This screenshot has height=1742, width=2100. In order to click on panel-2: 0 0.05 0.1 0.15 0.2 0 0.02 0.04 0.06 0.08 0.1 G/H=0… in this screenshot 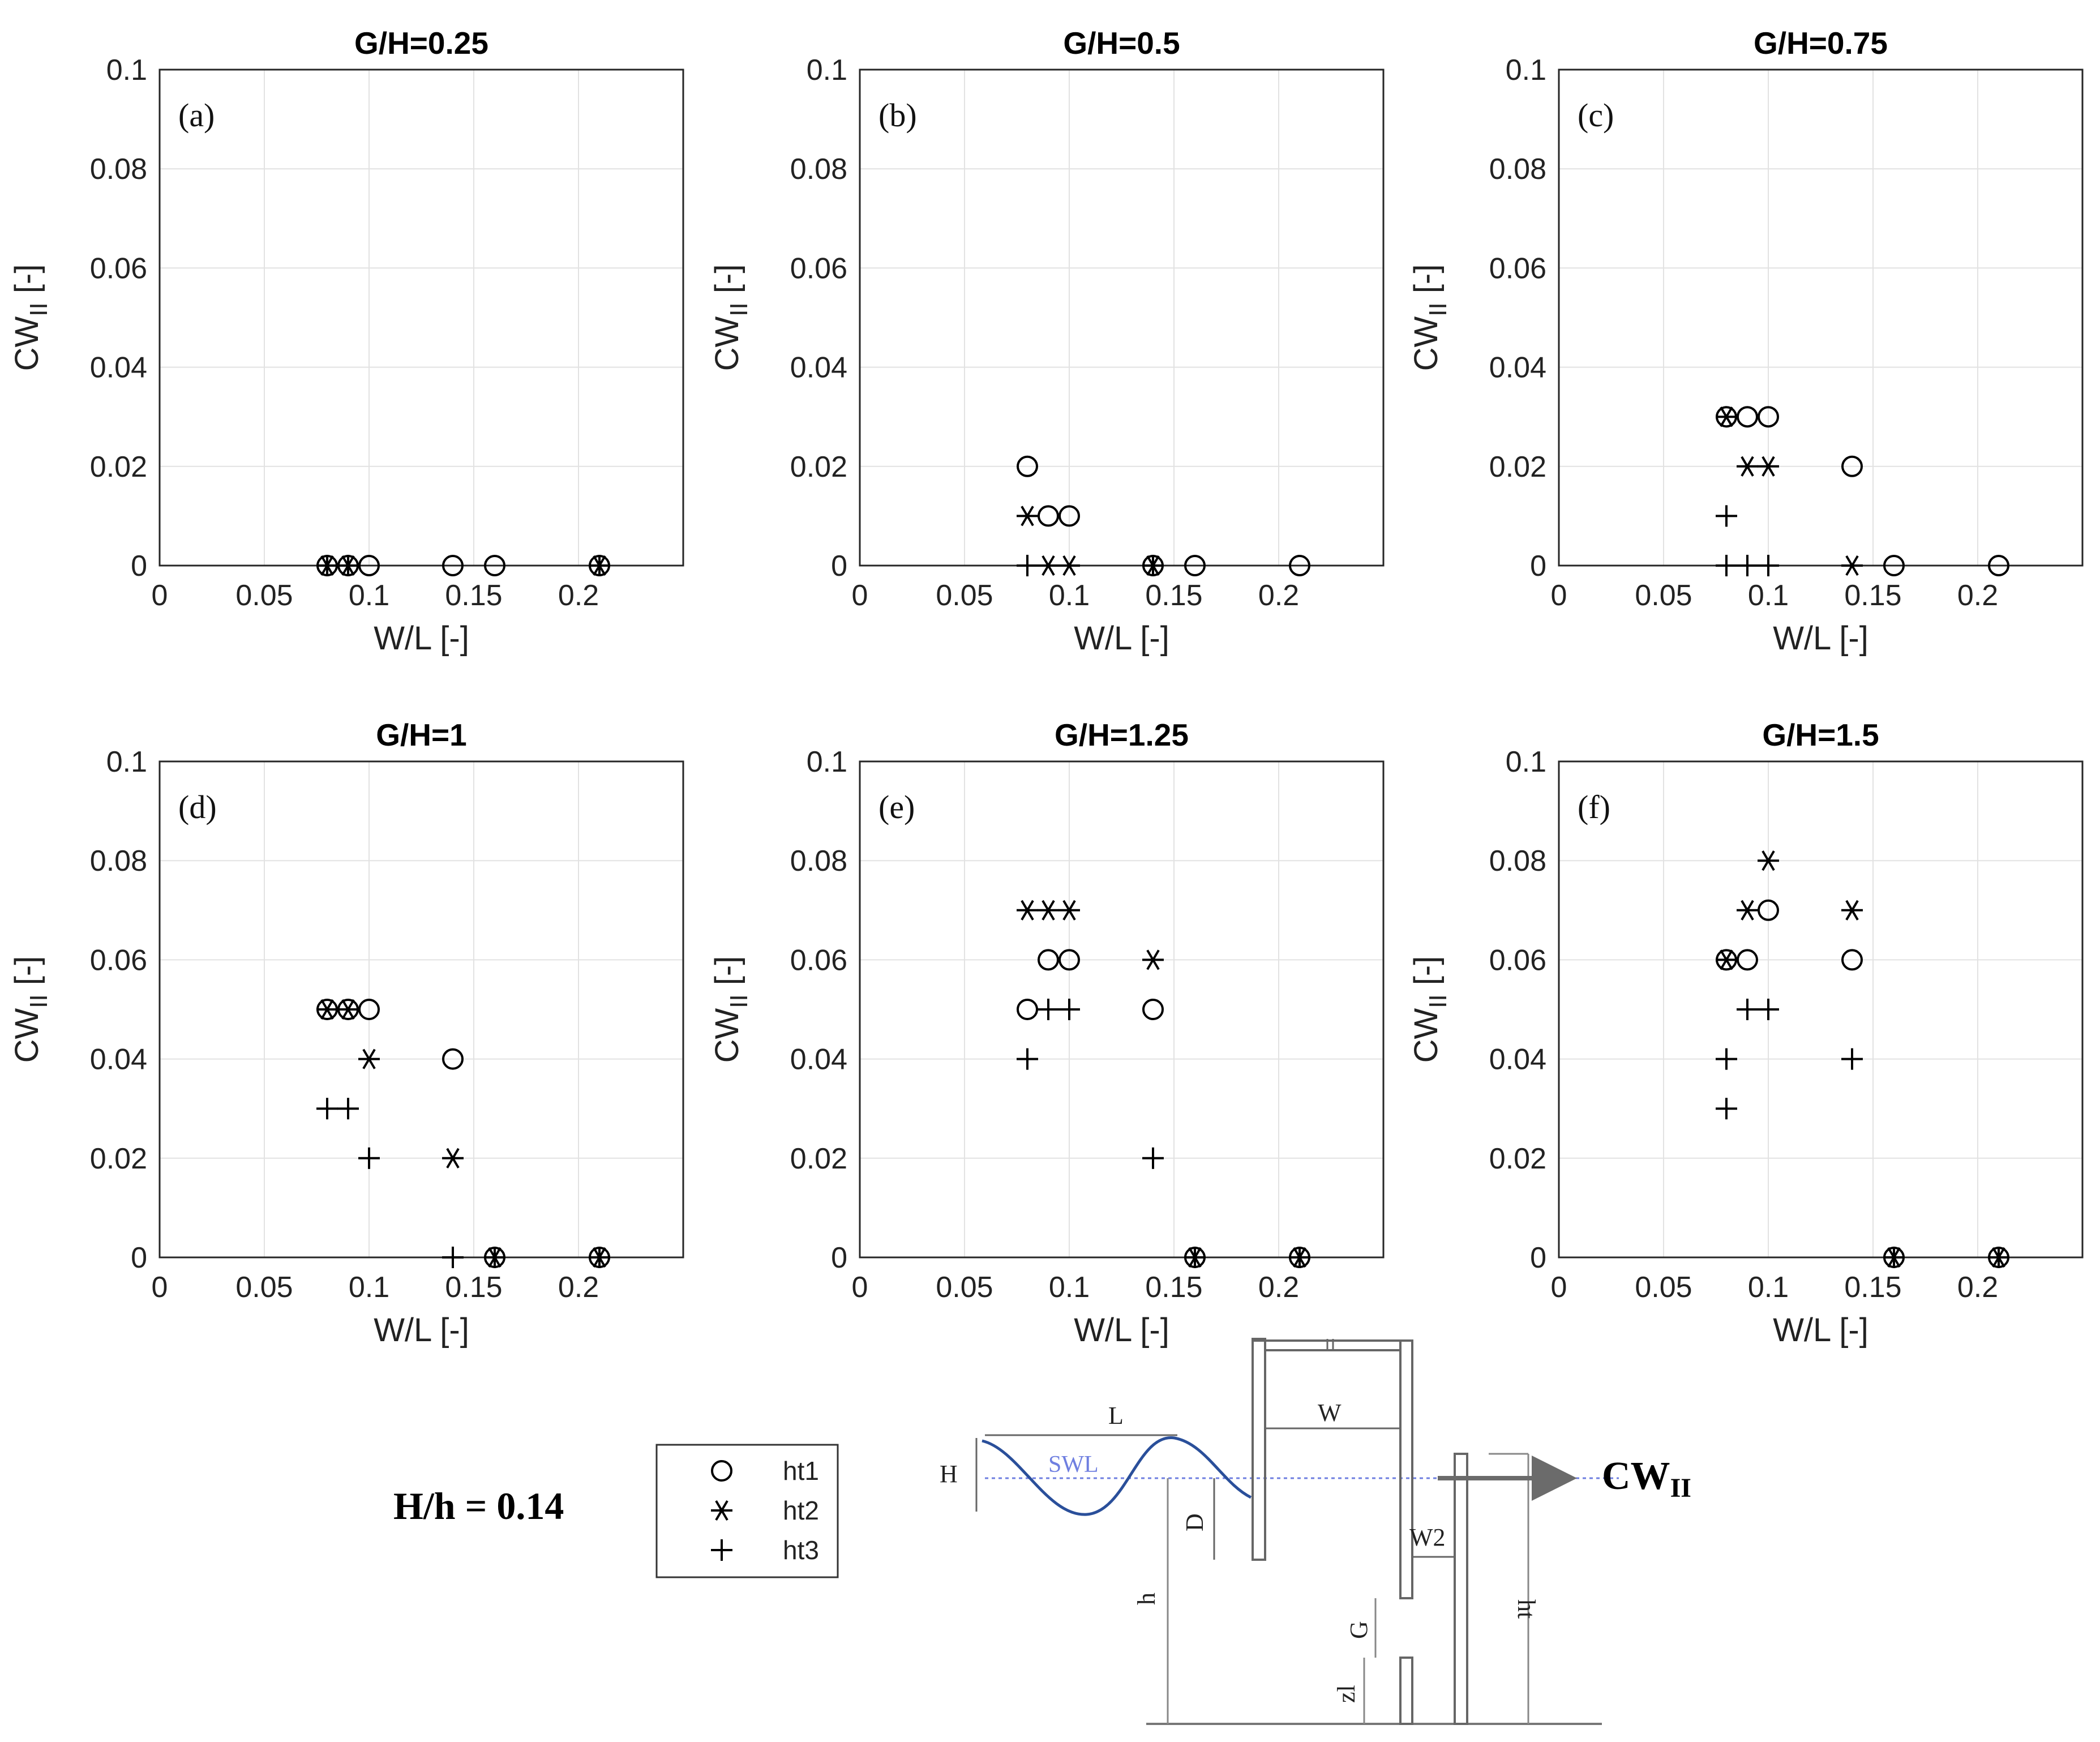, I will do `click(1746, 341)`.